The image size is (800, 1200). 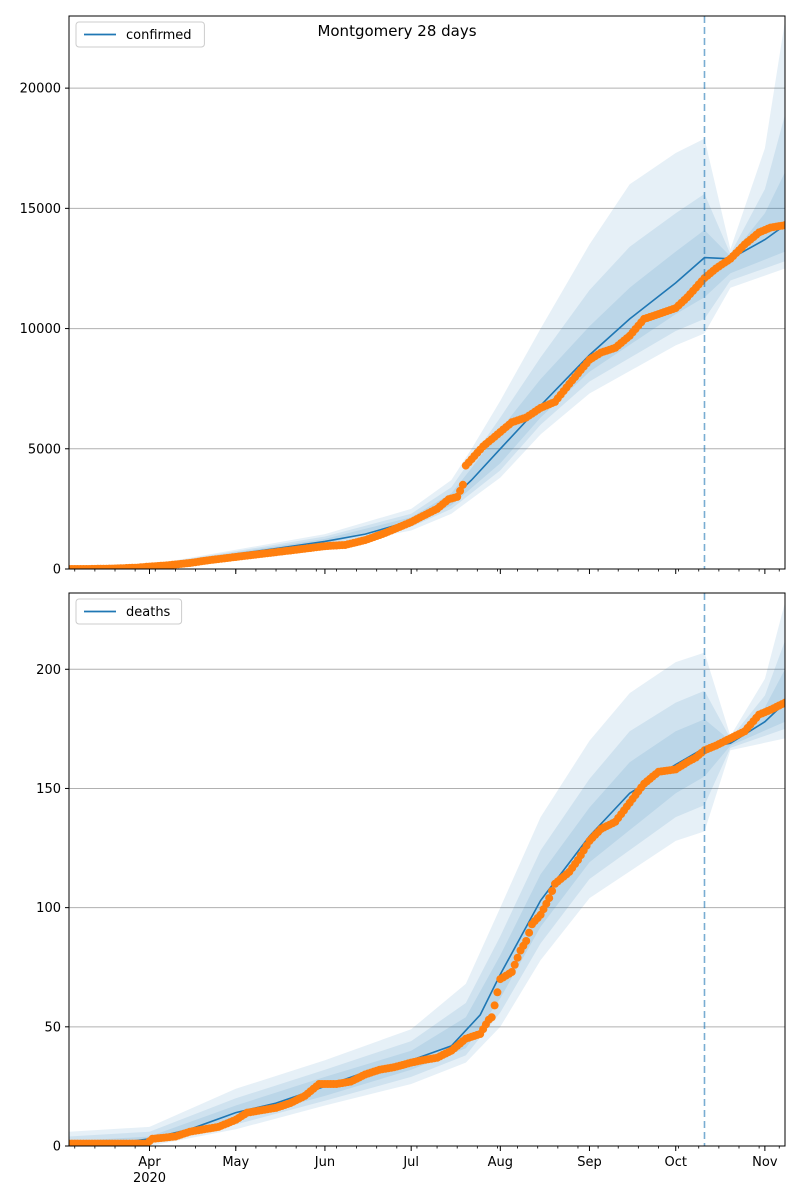 What do you see at coordinates (48, 908) in the screenshot?
I see `y-tick-label: 100` at bounding box center [48, 908].